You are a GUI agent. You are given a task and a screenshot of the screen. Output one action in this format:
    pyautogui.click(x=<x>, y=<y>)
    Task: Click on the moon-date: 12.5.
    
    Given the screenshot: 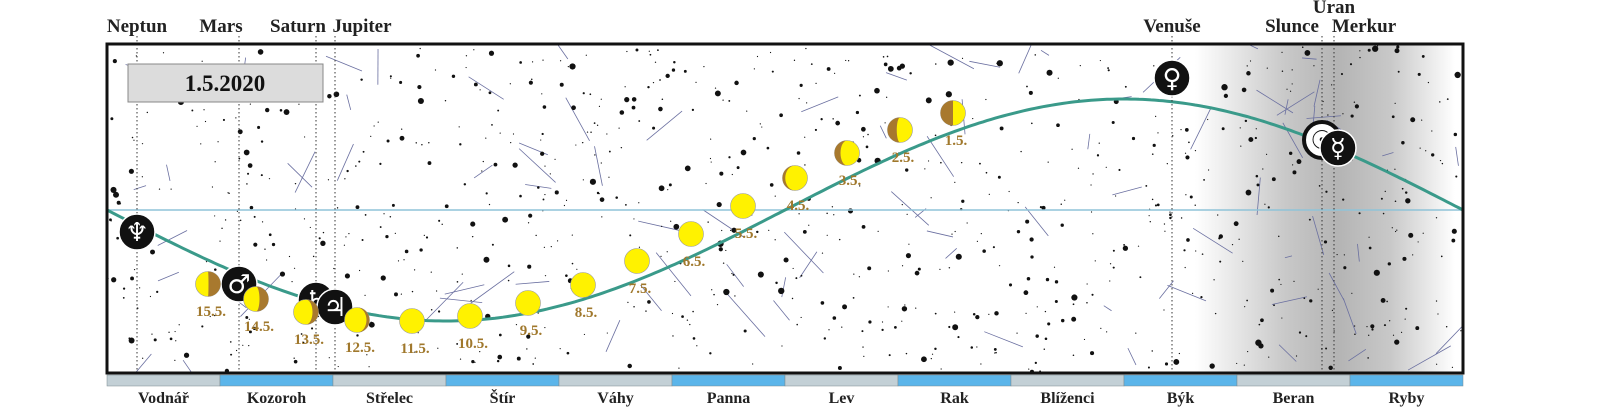 What is the action you would take?
    pyautogui.click(x=360, y=348)
    